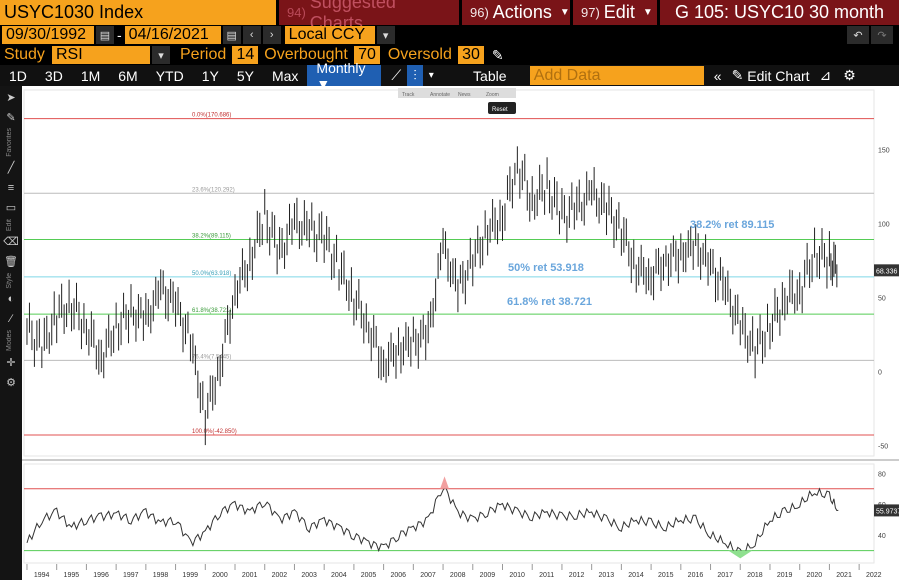 This screenshot has width=899, height=580. What do you see at coordinates (517, 575) in the screenshot?
I see `x-tick-16: 2010` at bounding box center [517, 575].